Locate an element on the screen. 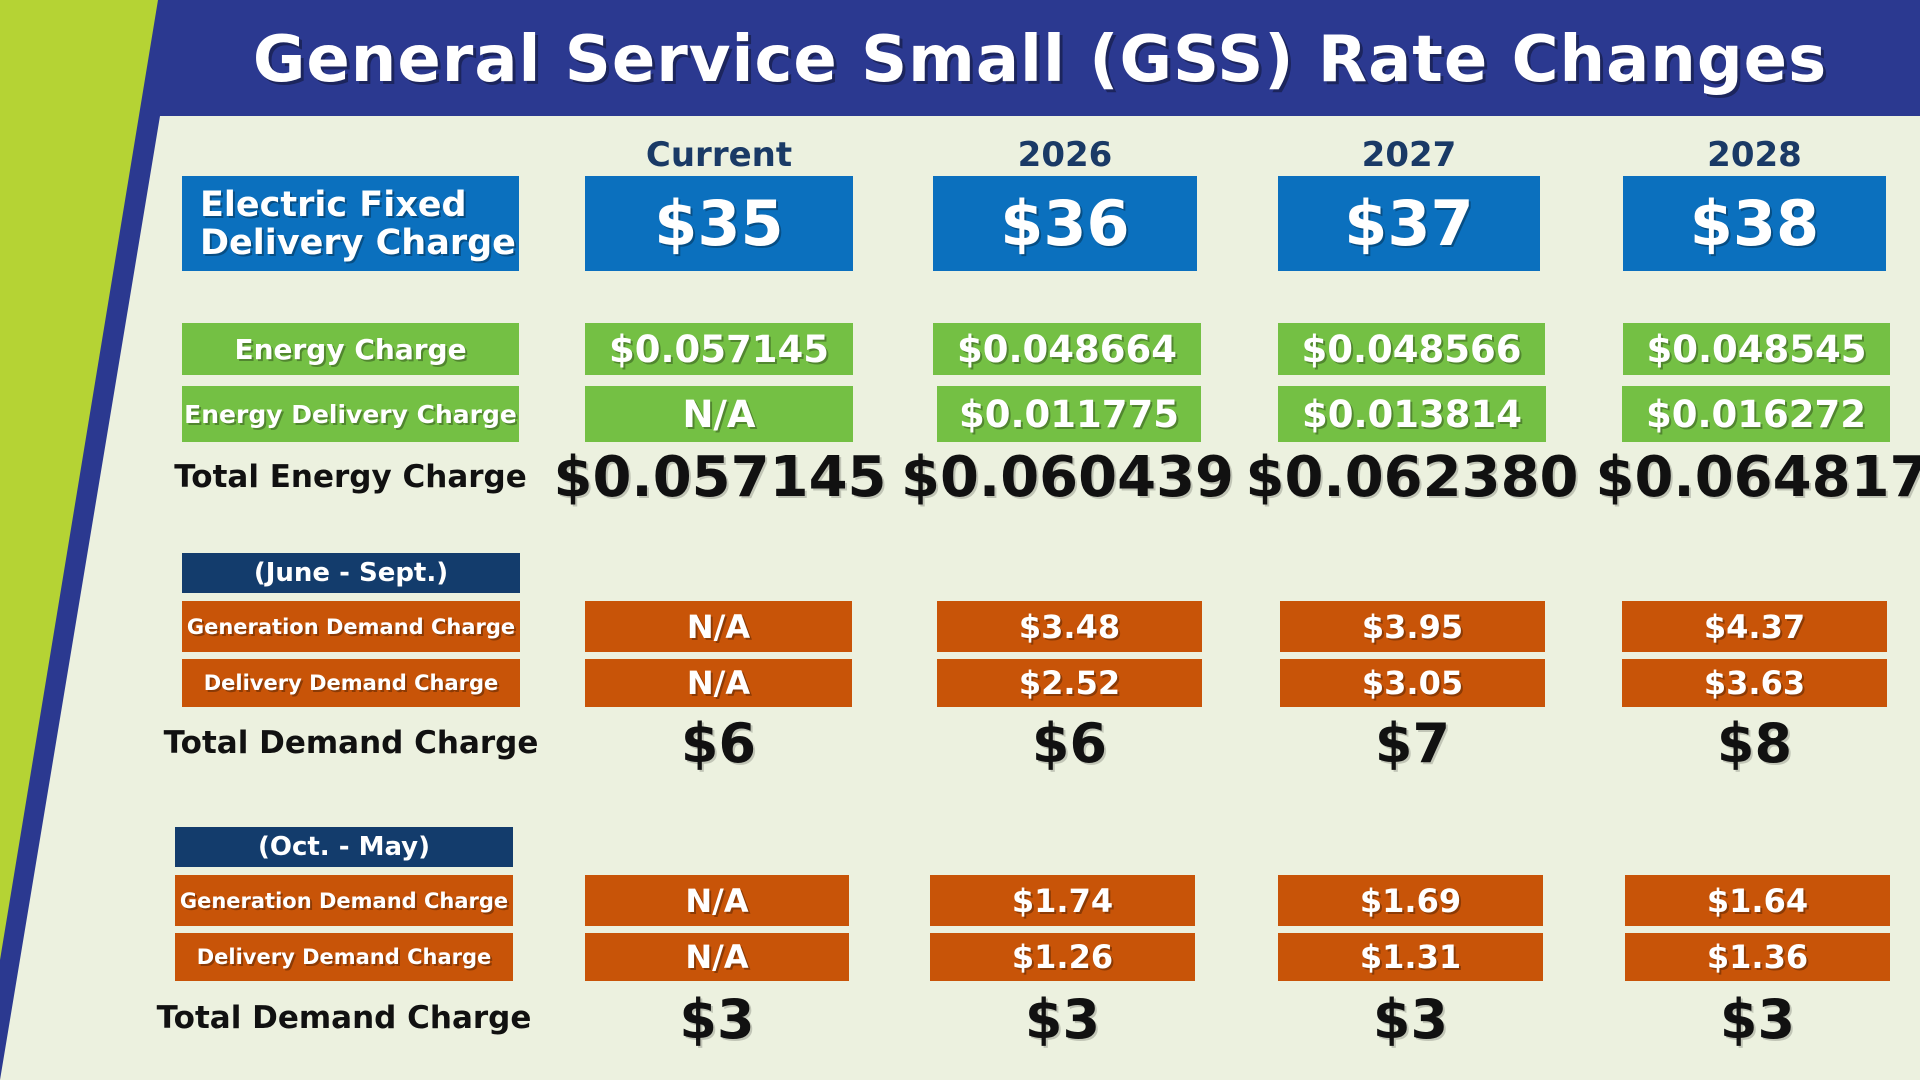 The image size is (1920, 1080). green-accent-stripe is located at coordinates (79, 480).